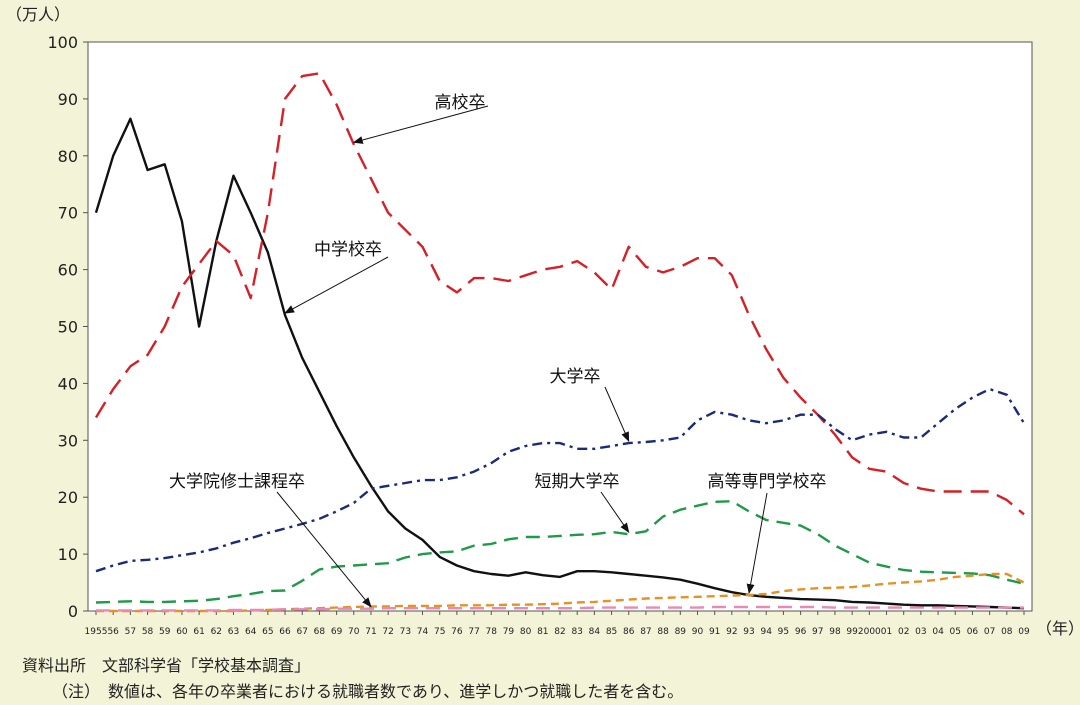 This screenshot has width=1080, height=705. Describe the element at coordinates (68, 383) in the screenshot. I see `y-tick-label: 40` at that location.